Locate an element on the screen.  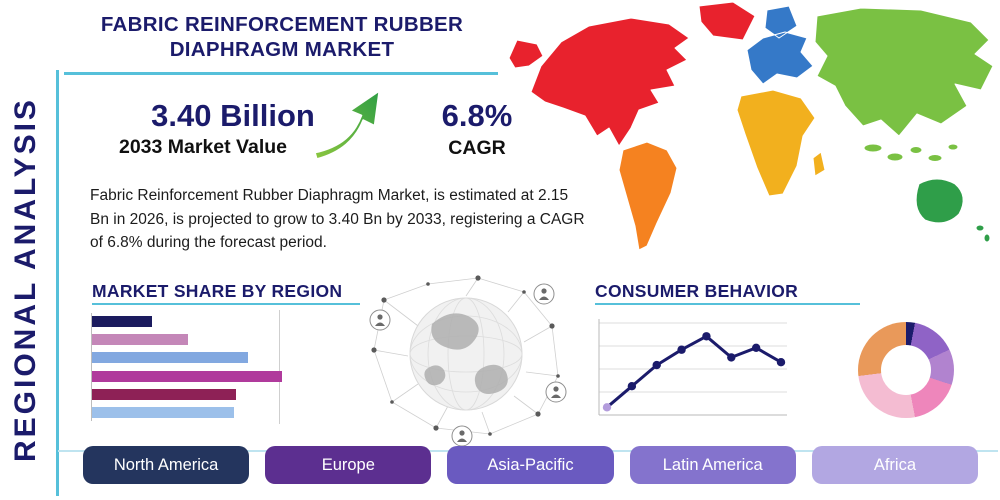
consumer-line-chart is located at coordinates (692, 367).